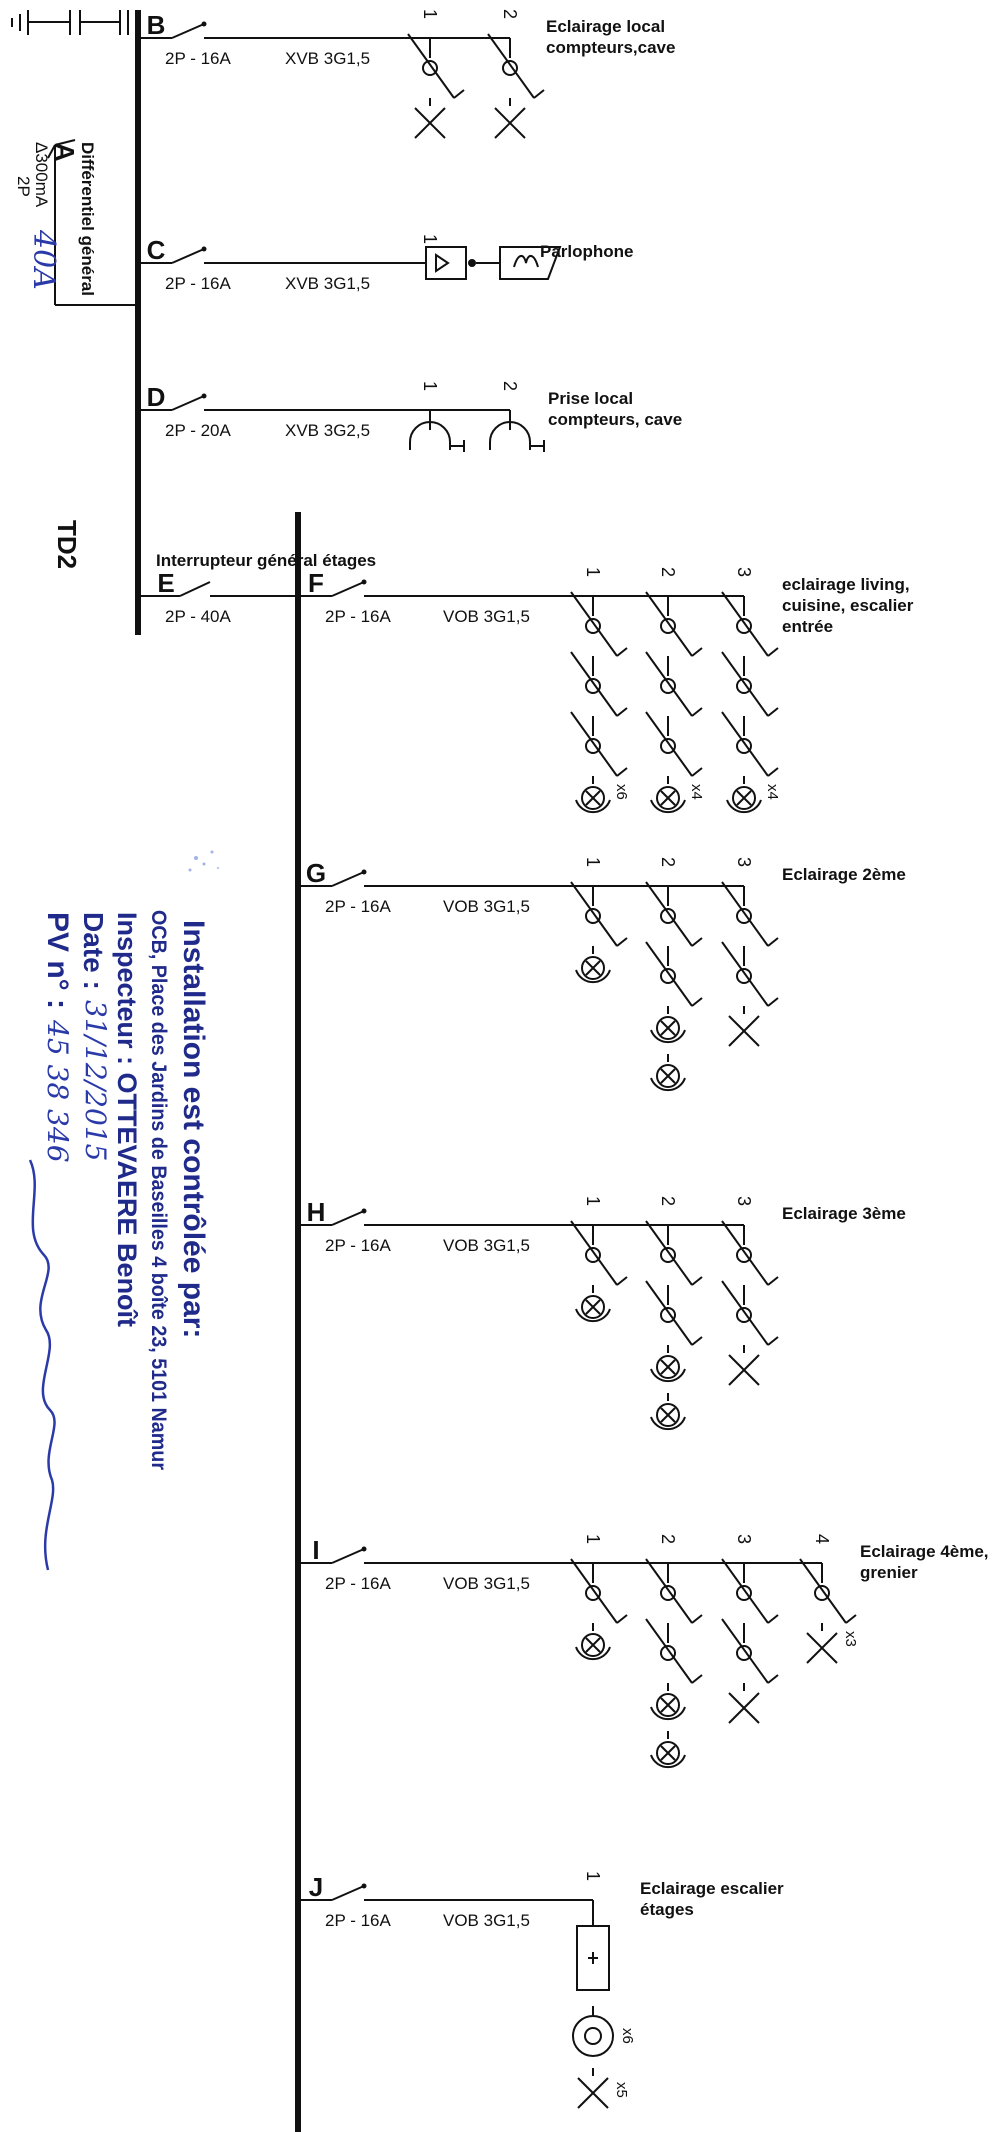  What do you see at coordinates (621, 2090) in the screenshot?
I see `point-multiplier: x5` at bounding box center [621, 2090].